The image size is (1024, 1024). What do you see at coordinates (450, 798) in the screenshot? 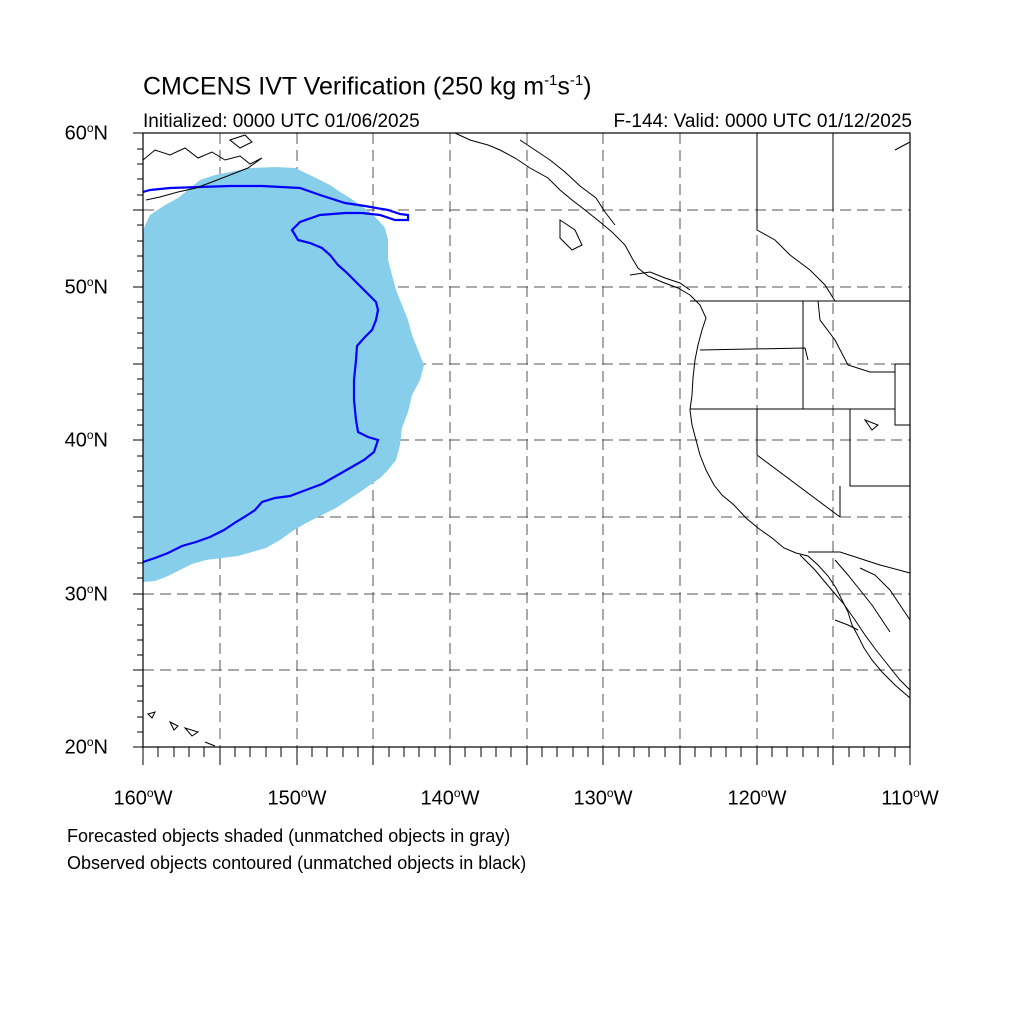
I see `lon-label-140w: 140oW` at bounding box center [450, 798].